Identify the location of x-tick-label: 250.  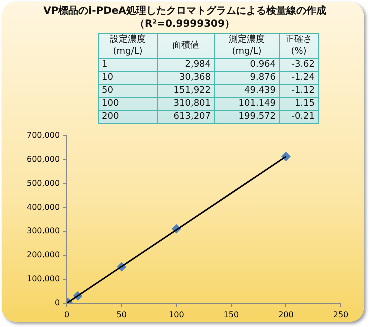
(341, 315).